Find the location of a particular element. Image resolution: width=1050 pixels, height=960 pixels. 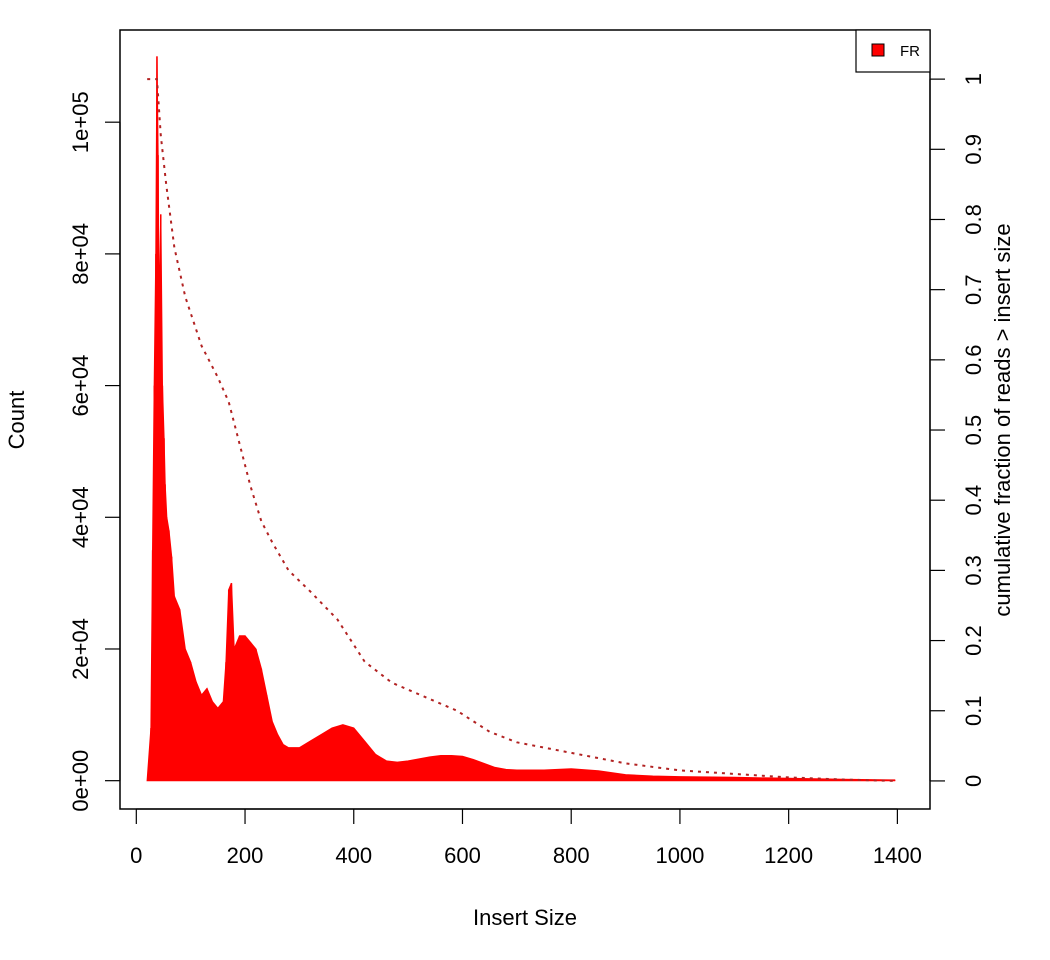

y2-tick-label: 0.9 is located at coordinates (973, 149).